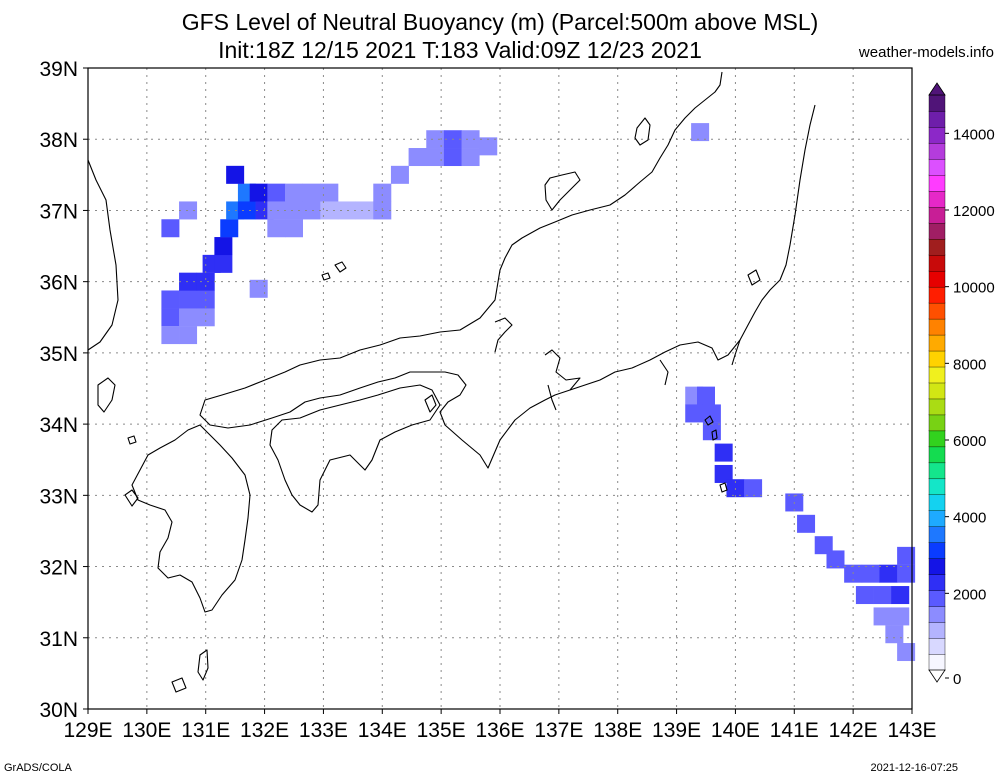 This screenshot has height=779, width=1000. Describe the element at coordinates (676, 730) in the screenshot. I see `lon-tick-label: 139E` at that location.